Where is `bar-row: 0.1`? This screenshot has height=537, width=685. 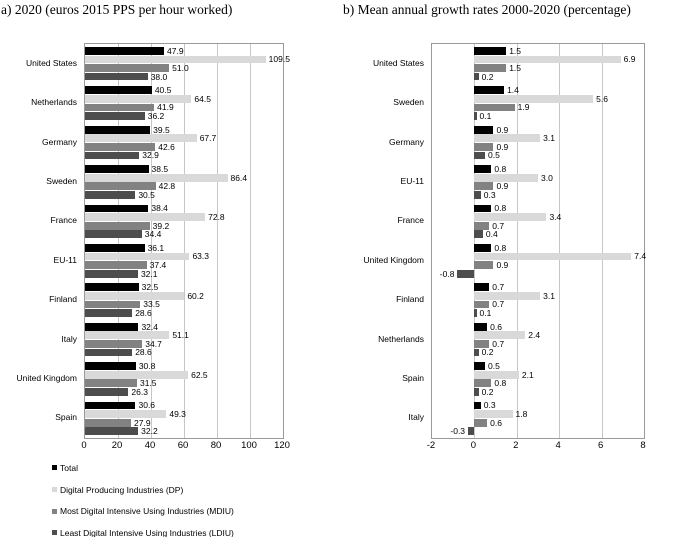 bar-row: 0.1 is located at coordinates (538, 116).